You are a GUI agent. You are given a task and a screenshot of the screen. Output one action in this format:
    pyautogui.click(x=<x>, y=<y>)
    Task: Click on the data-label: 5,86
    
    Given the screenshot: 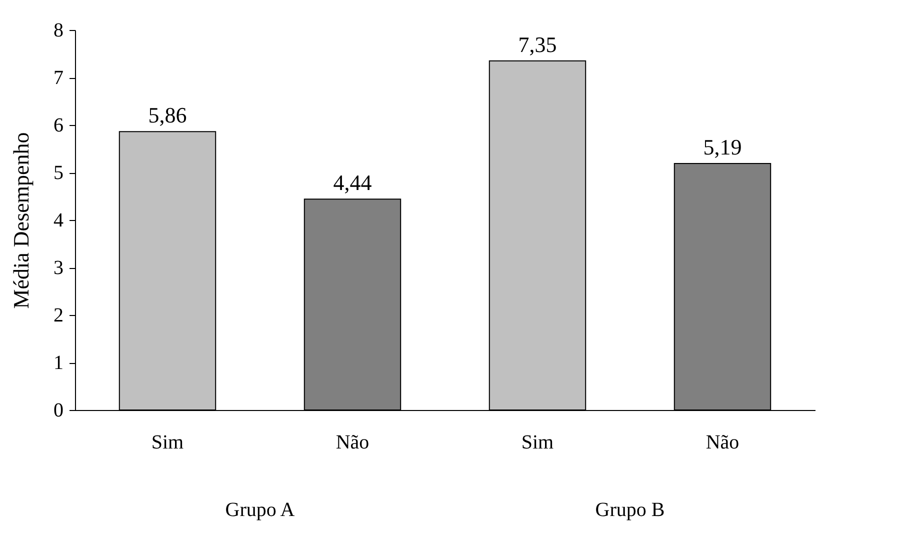 What is the action you would take?
    pyautogui.click(x=167, y=115)
    